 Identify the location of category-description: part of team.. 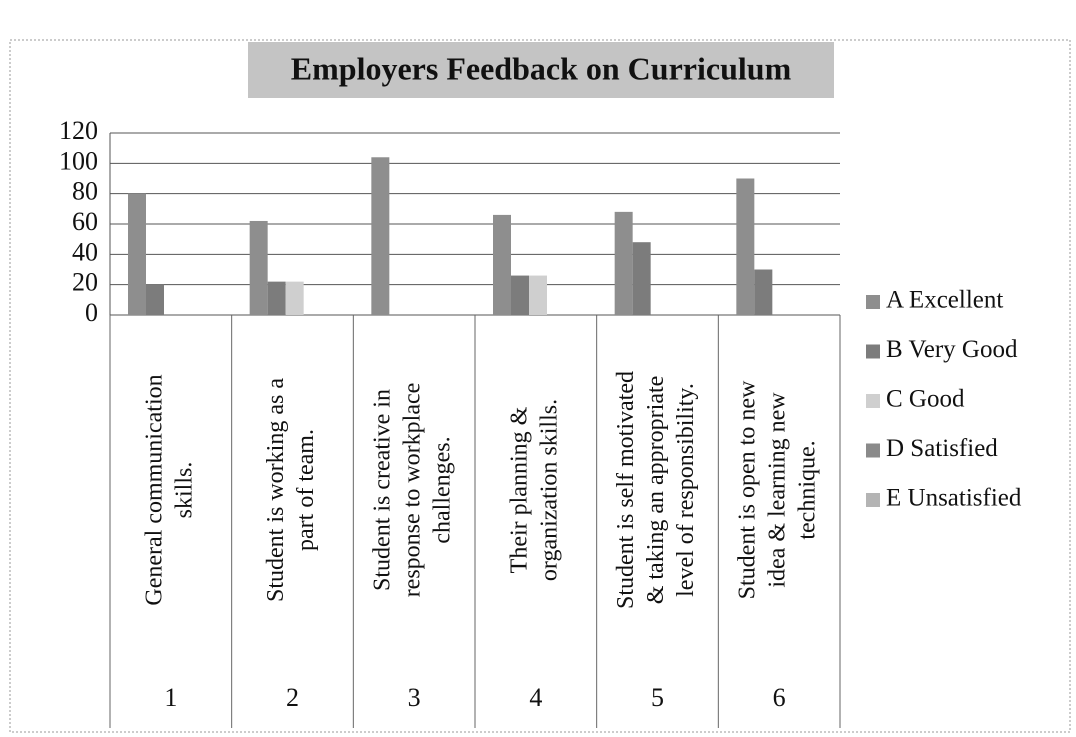
(306, 490).